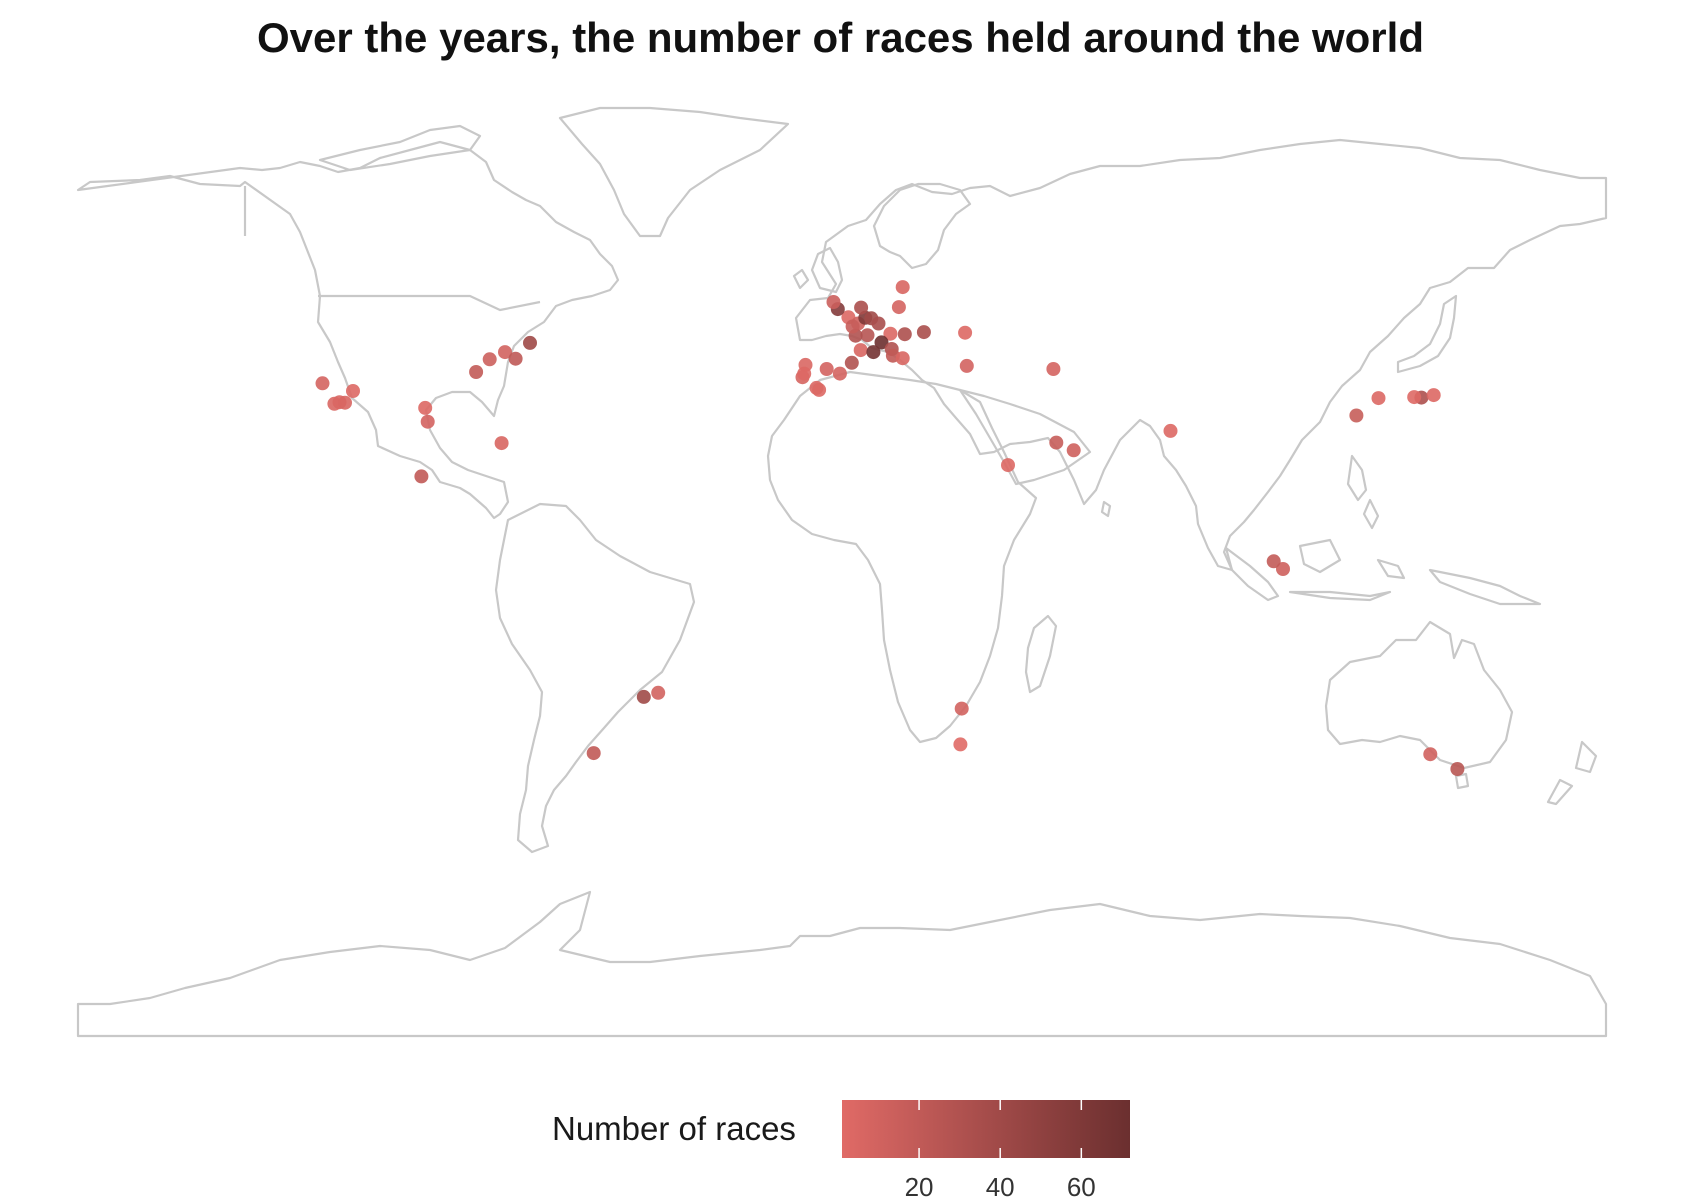 The image size is (1681, 1203). Describe the element at coordinates (818, 270) in the screenshot. I see `british-isles-outline` at that location.